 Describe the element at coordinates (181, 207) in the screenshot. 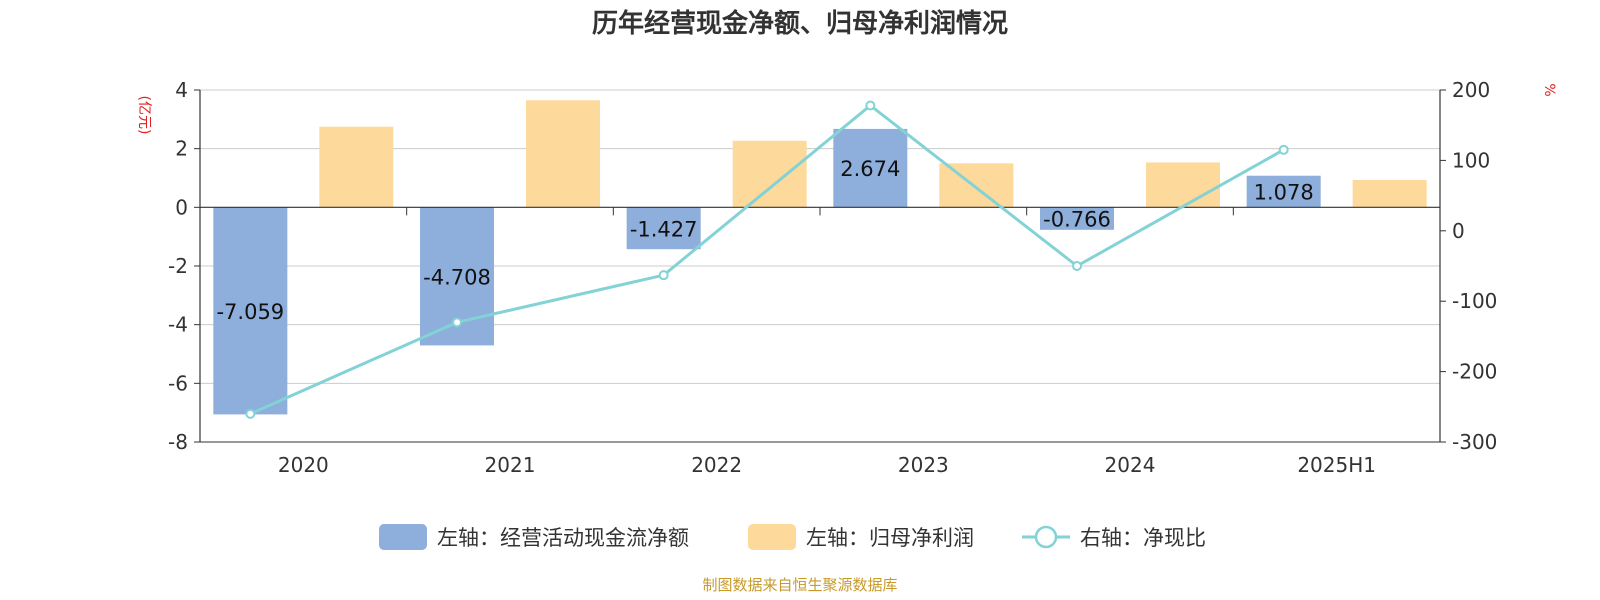

I see `left-axis-tick-label: 0` at that location.